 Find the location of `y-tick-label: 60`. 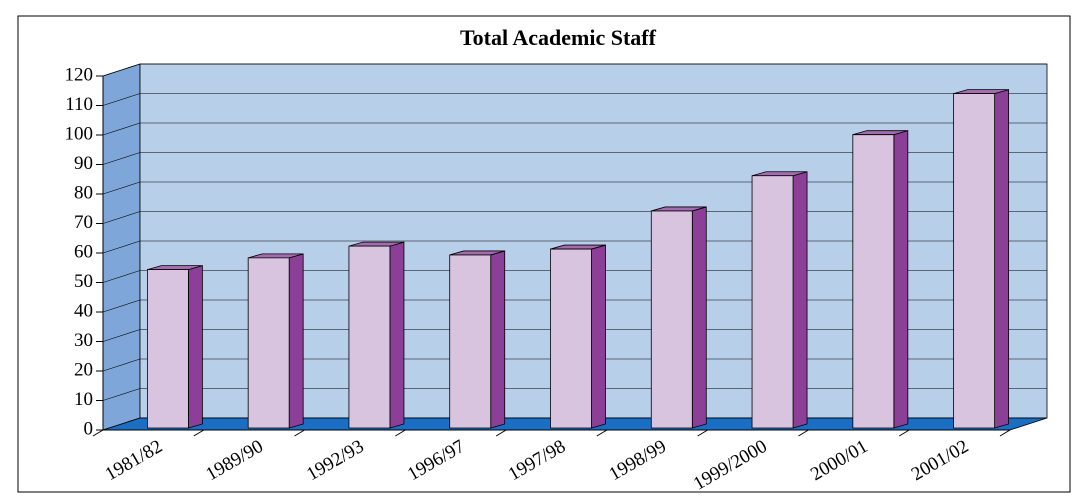

y-tick-label: 60 is located at coordinates (83, 251).